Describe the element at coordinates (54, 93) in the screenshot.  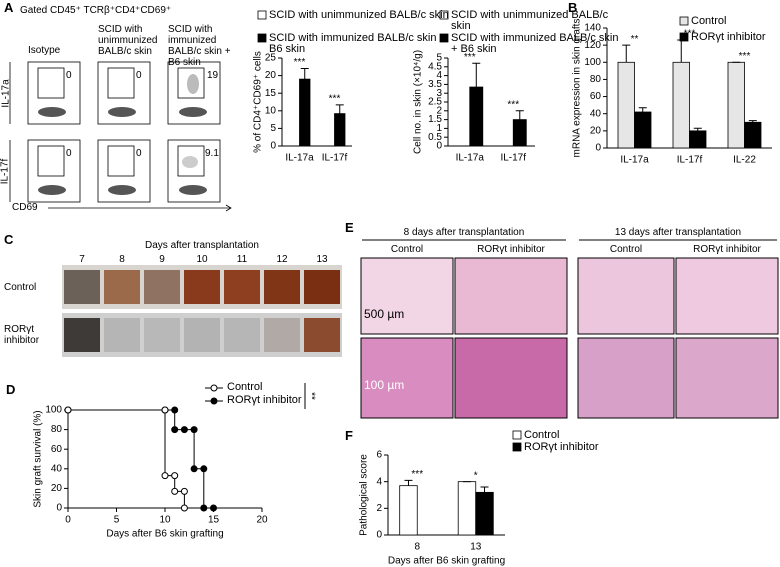
I see `flow-box` at that location.